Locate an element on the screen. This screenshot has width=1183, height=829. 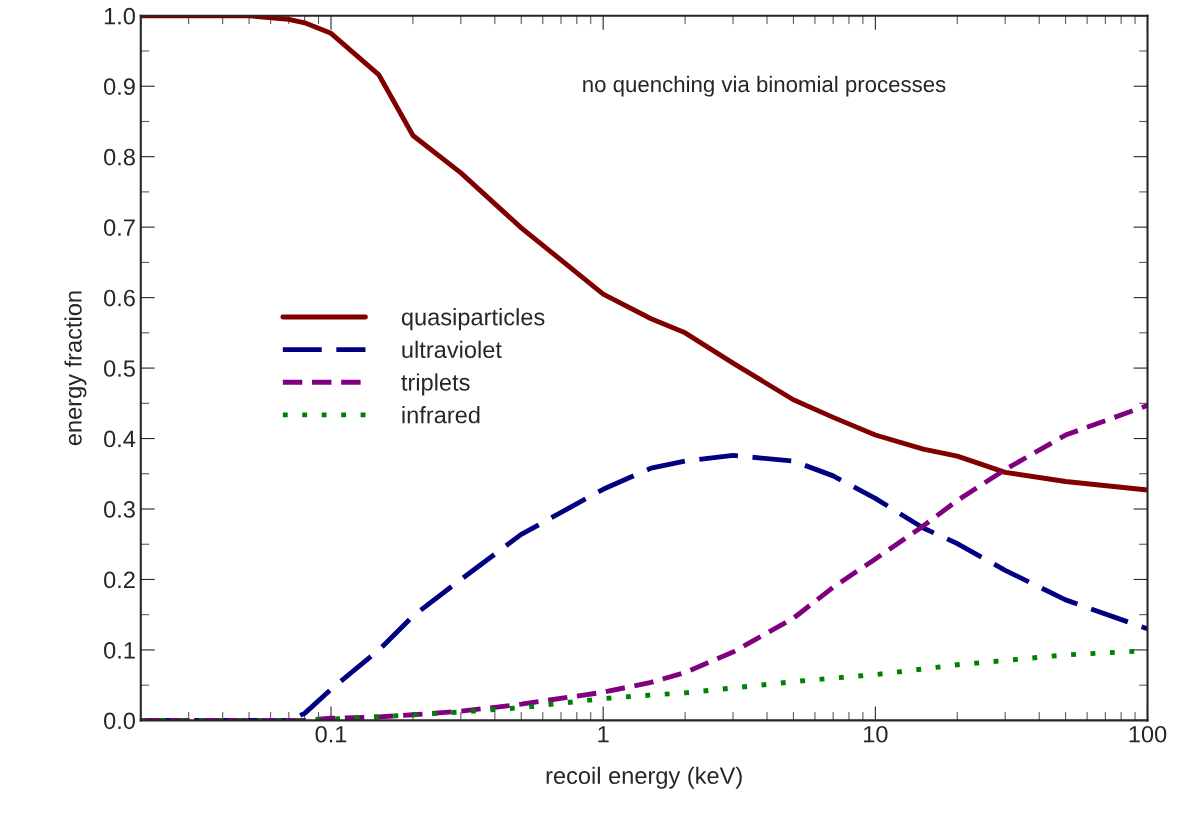
y-tick-label: 0.8 is located at coordinates (119, 157).